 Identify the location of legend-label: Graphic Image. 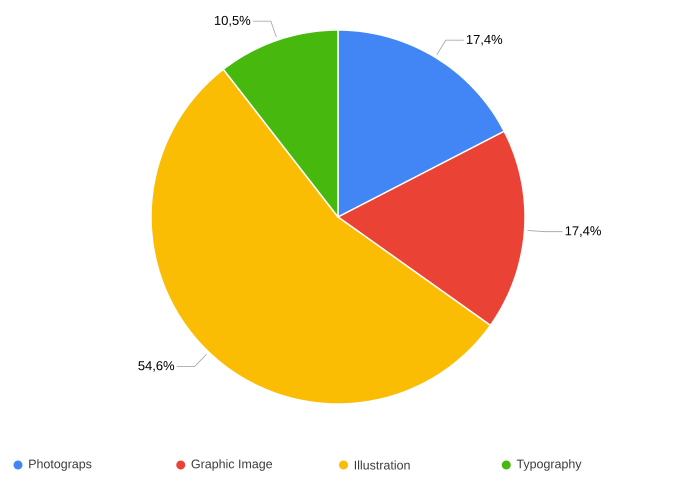
(232, 465).